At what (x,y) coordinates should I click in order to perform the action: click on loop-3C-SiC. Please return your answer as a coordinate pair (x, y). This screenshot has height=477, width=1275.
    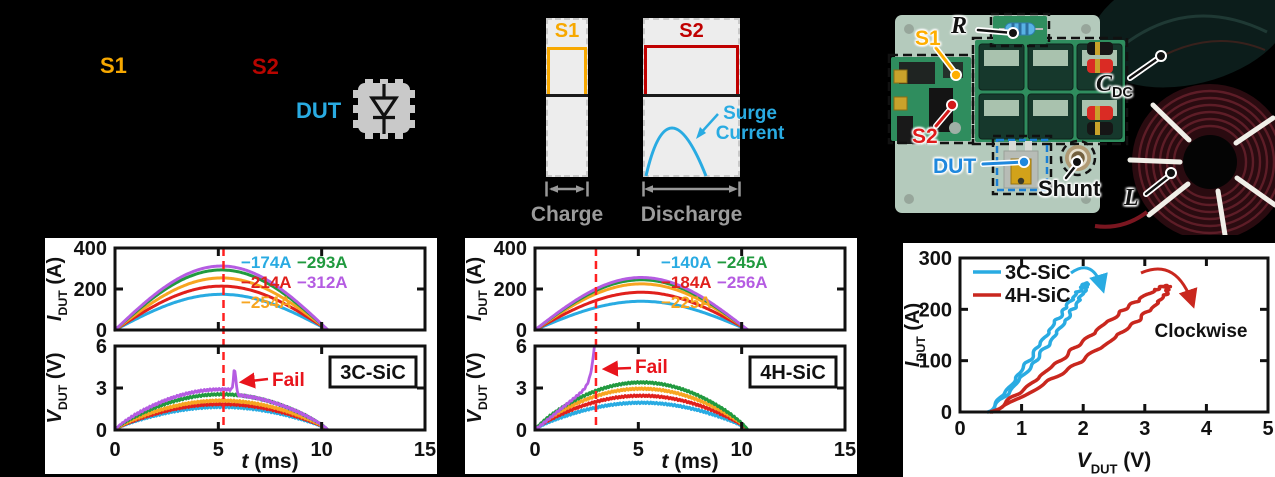
    Looking at the image, I should click on (1038, 347).